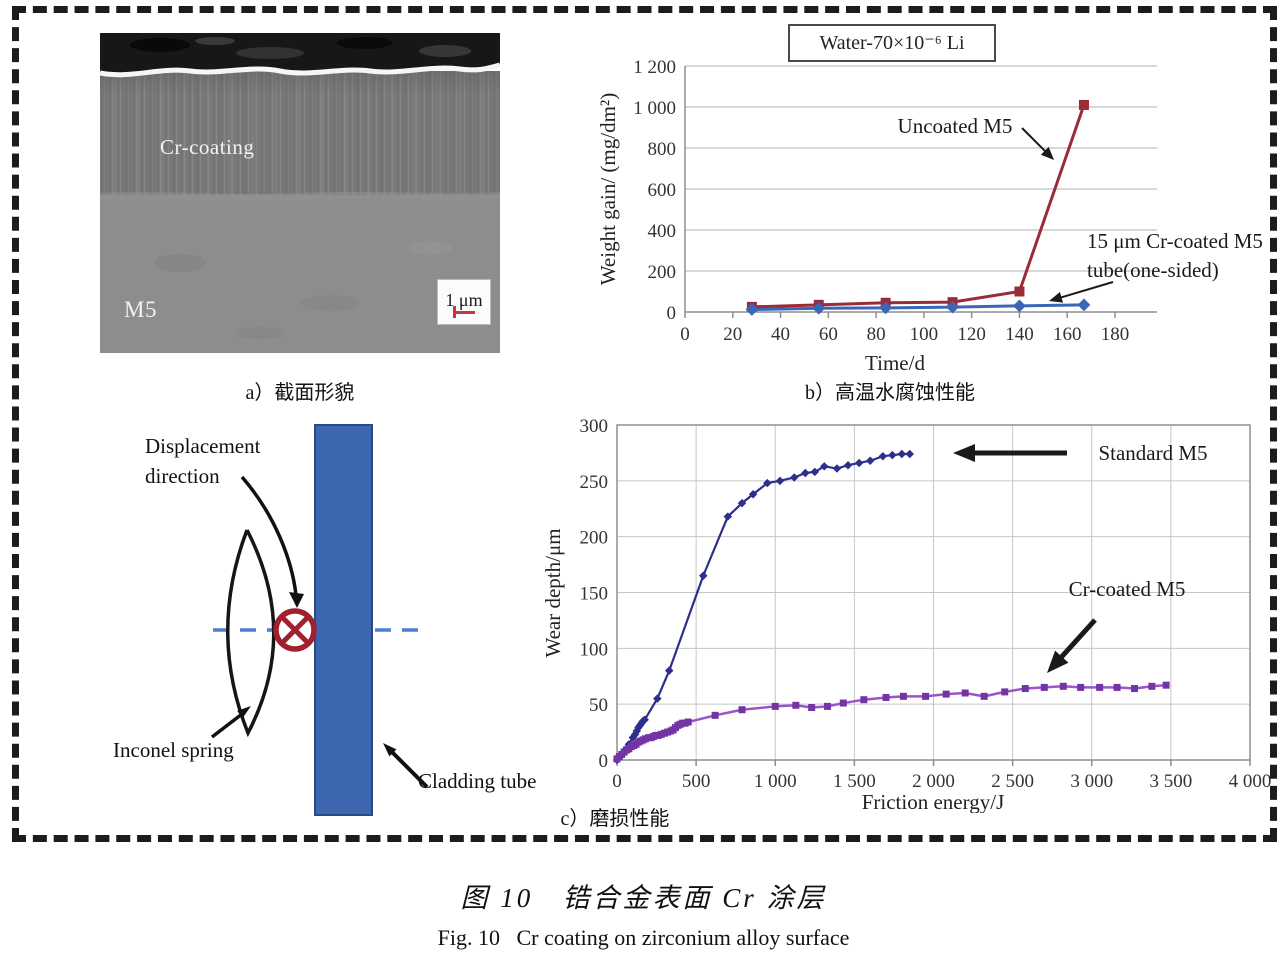 The width and height of the screenshot is (1287, 964). I want to click on scale-bar: 1 μm, so click(464, 302).